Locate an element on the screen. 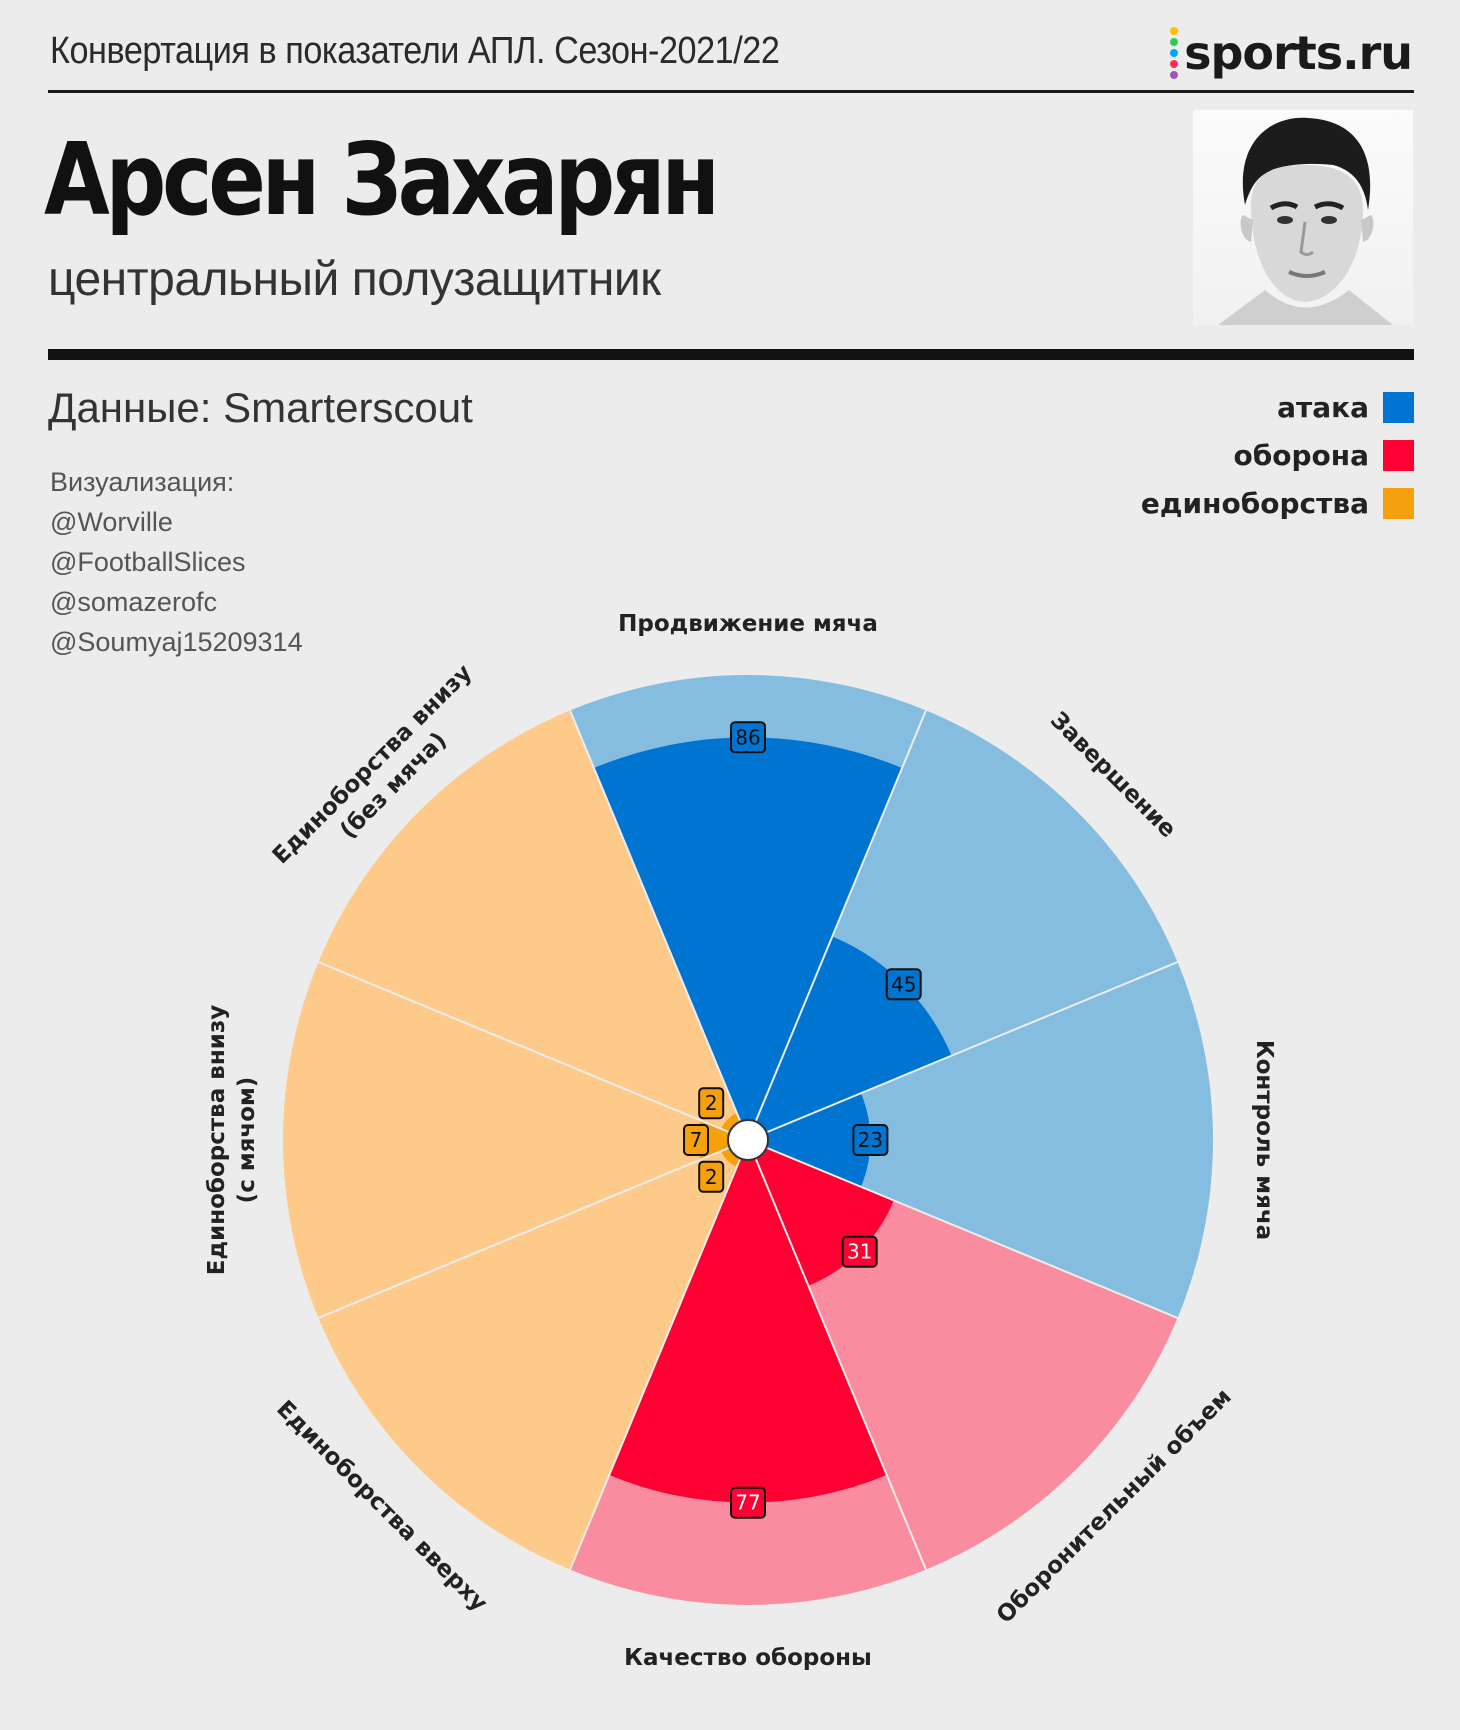  value-label: 23 is located at coordinates (870, 1140).